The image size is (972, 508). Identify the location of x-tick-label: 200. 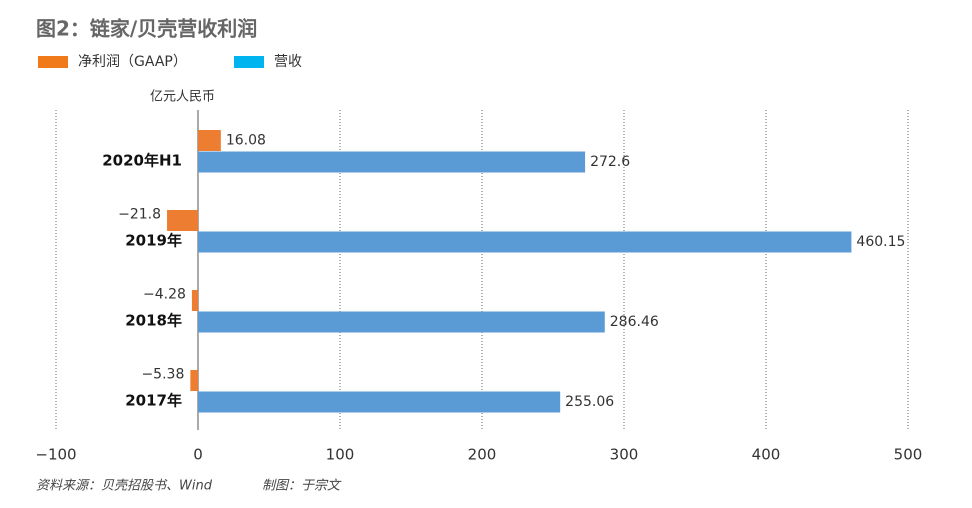
(482, 455).